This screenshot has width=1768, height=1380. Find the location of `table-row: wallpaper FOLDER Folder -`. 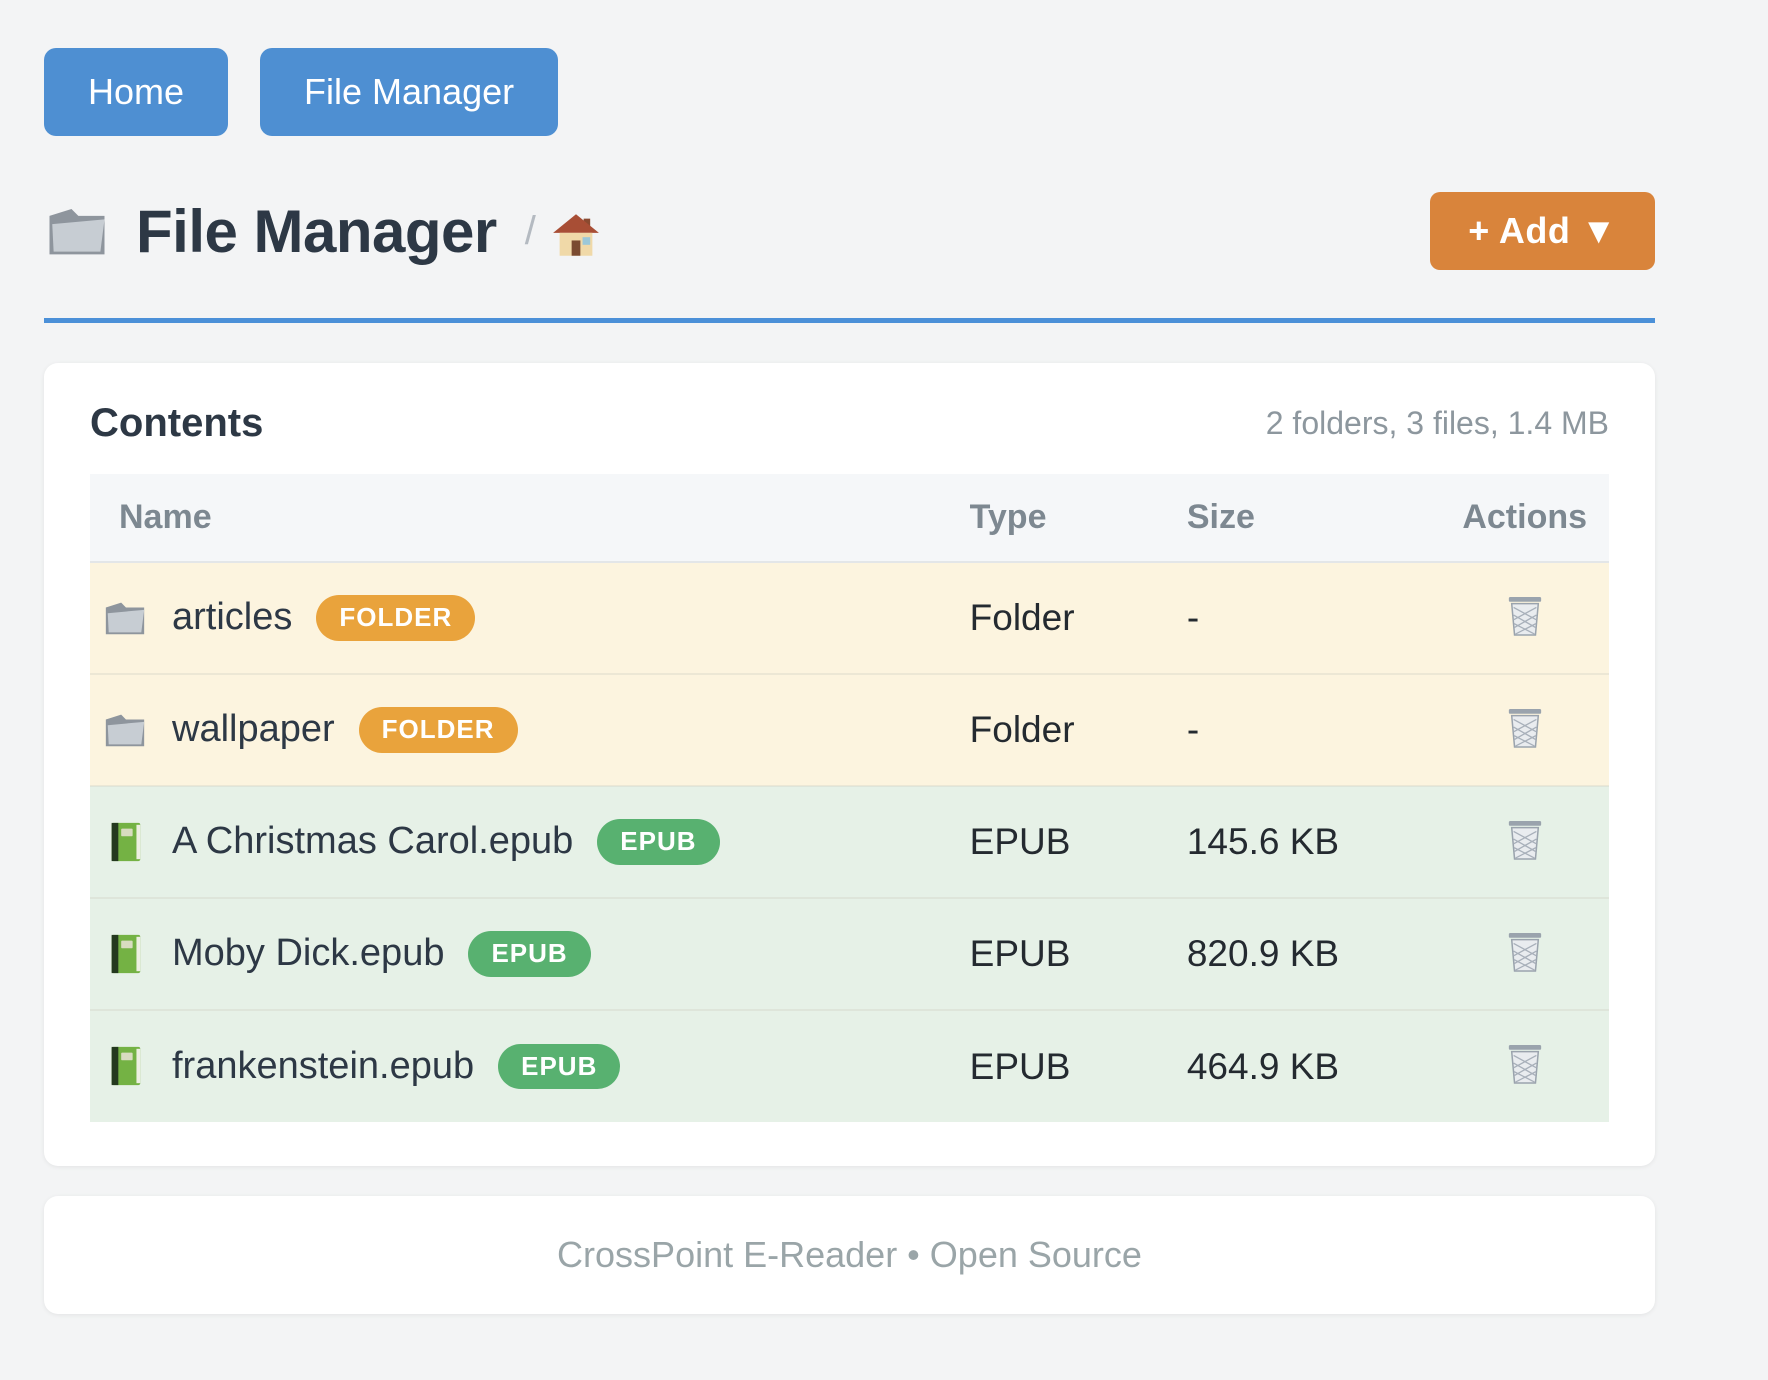

table-row: wallpaper FOLDER Folder - is located at coordinates (849, 730).